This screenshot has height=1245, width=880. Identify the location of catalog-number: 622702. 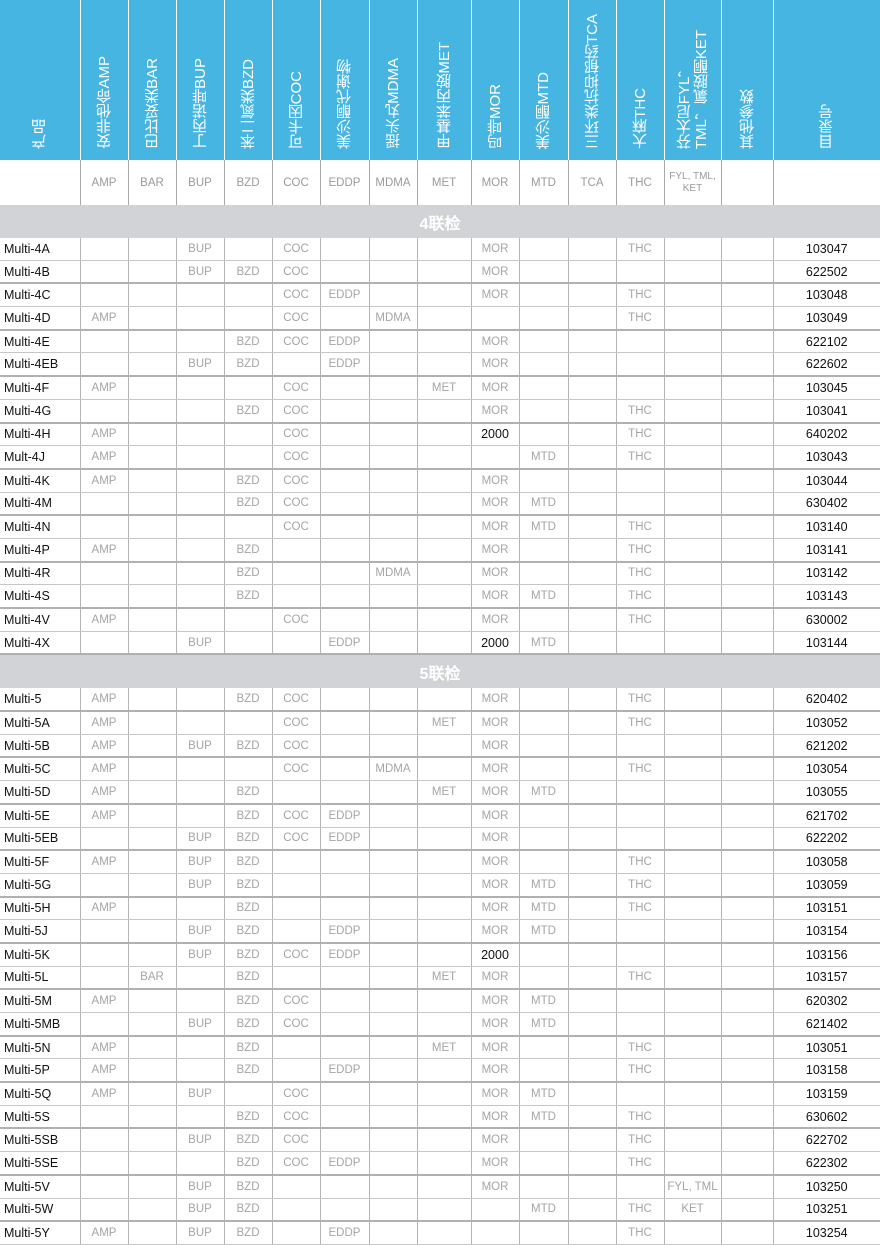
(826, 1140).